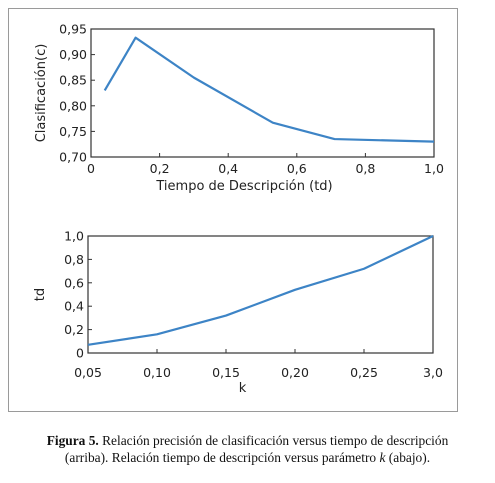  Describe the element at coordinates (74, 306) in the screenshot. I see `chart2-y-tick-label: 0,4` at that location.